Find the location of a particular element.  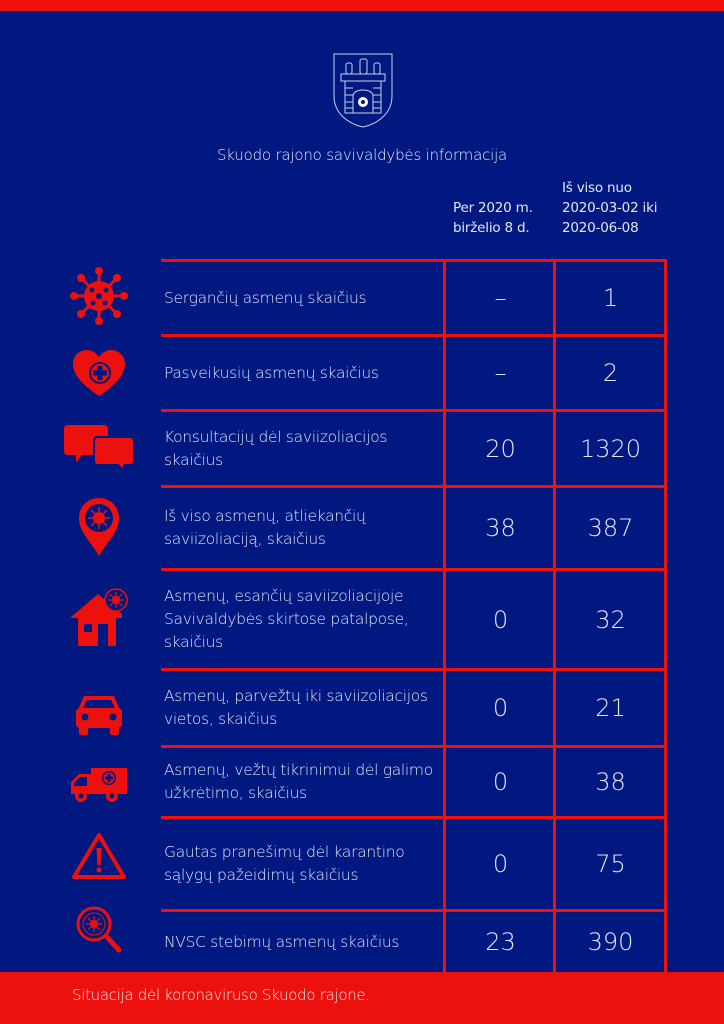

row-total-value: 390 is located at coordinates (610, 942).